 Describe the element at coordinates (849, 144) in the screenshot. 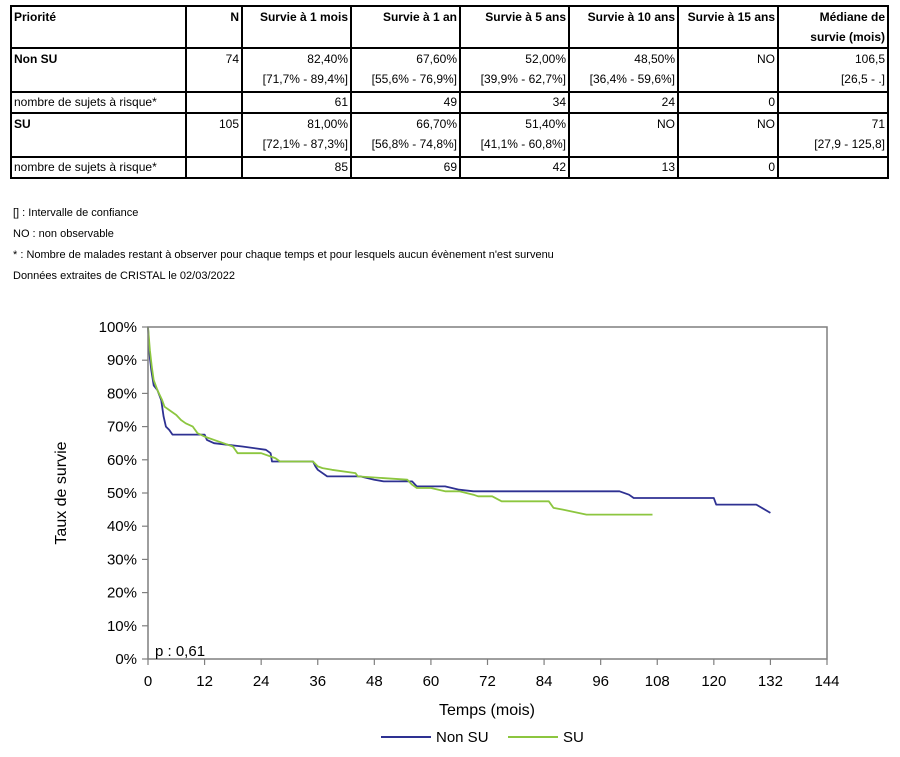

I see `median-ci: [27,9 - 125,8]` at that location.